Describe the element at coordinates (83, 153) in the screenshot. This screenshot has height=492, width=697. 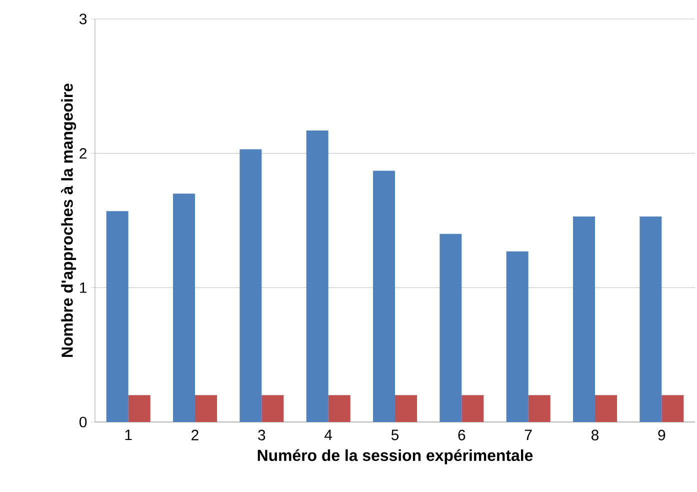
I see `y-tick-label: 2` at that location.